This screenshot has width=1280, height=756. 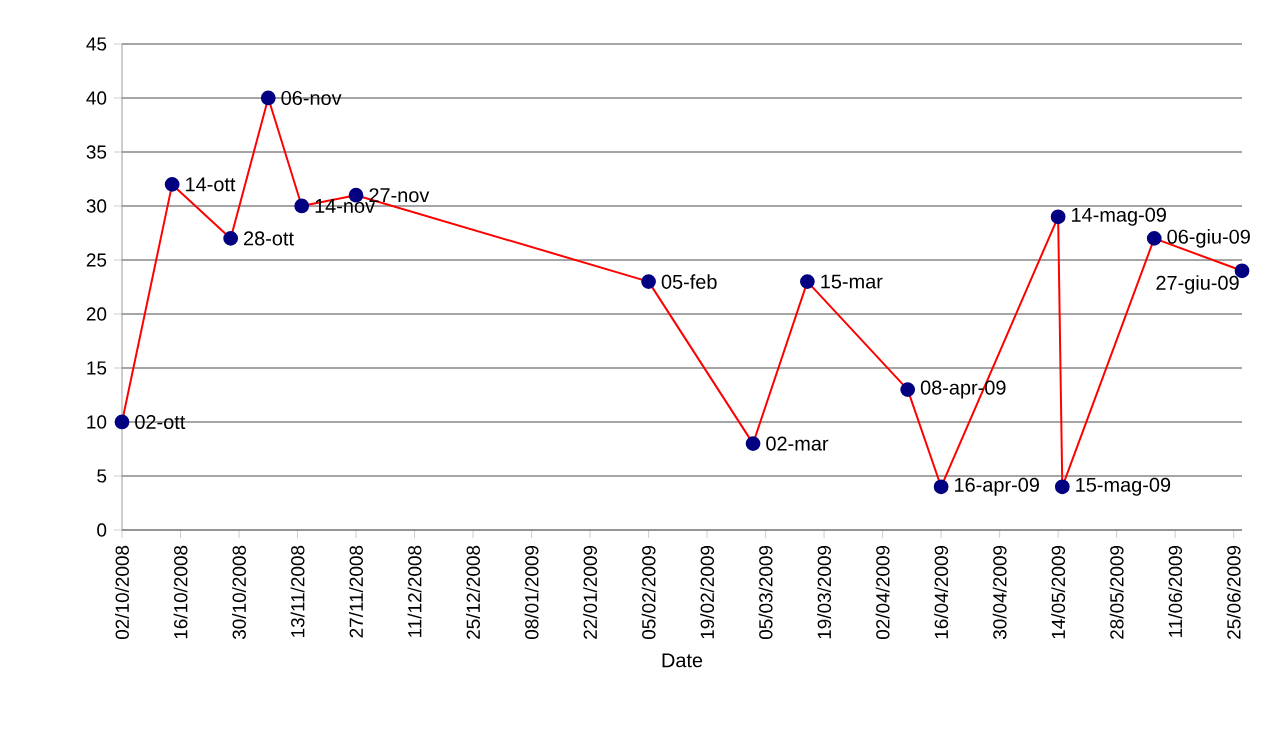 I want to click on annotation: 28-ott, so click(x=269, y=238).